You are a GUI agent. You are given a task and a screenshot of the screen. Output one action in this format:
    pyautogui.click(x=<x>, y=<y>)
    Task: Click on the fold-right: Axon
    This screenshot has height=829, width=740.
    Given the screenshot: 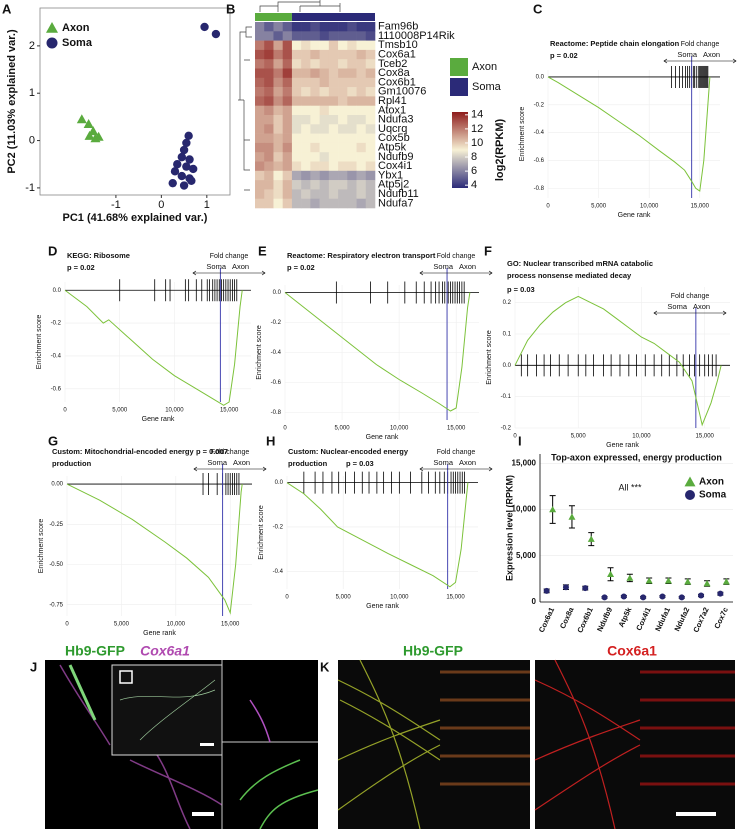 What is the action you would take?
    pyautogui.click(x=467, y=462)
    